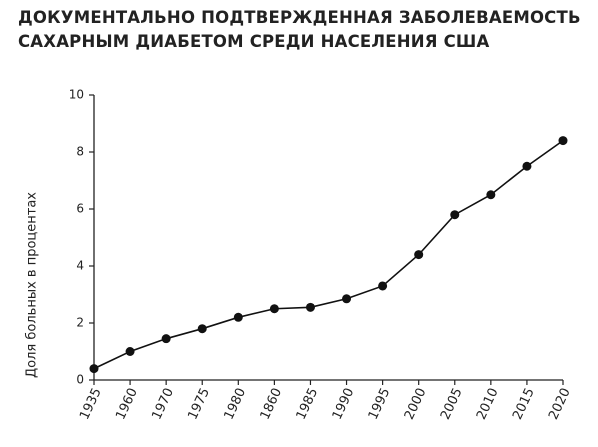 The height and width of the screenshot is (447, 598). Describe the element at coordinates (127, 404) in the screenshot. I see `x-tick-label: 1960` at that location.